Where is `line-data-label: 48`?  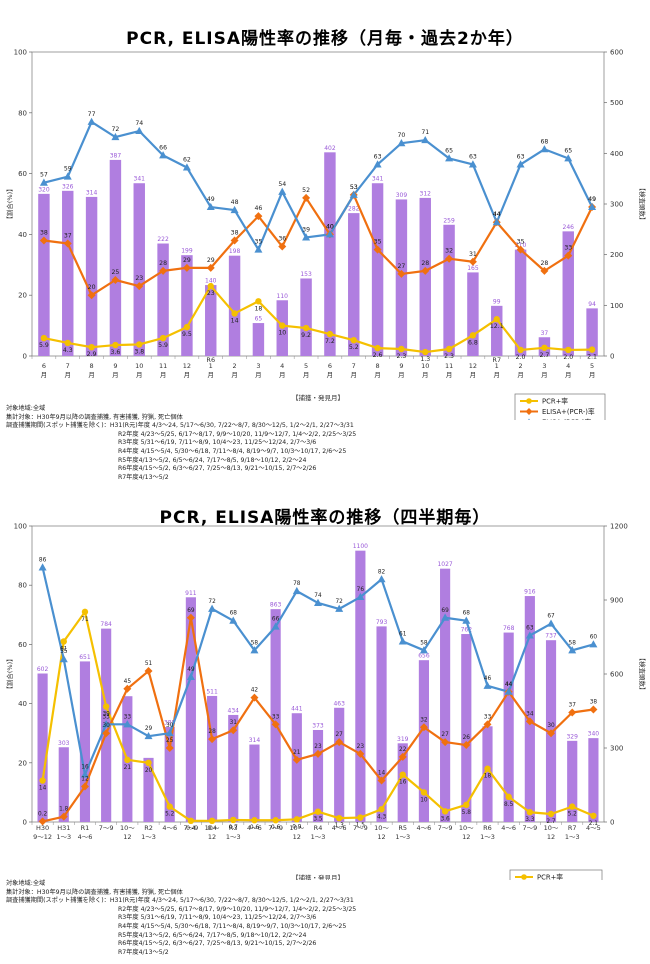
line-data-label: 48 is located at coordinates (235, 202).